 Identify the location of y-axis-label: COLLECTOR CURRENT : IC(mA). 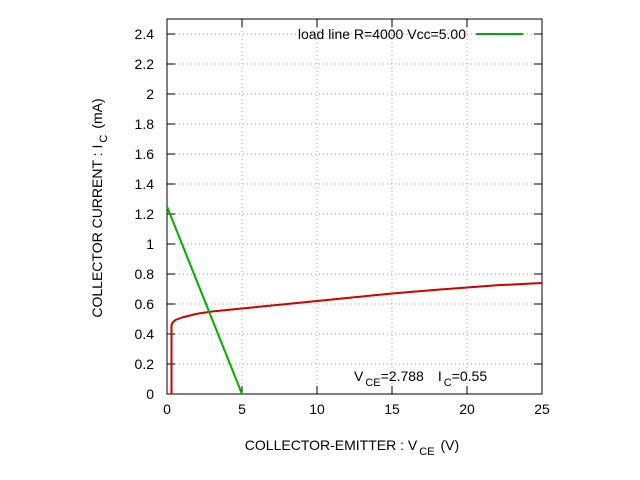
(99, 207).